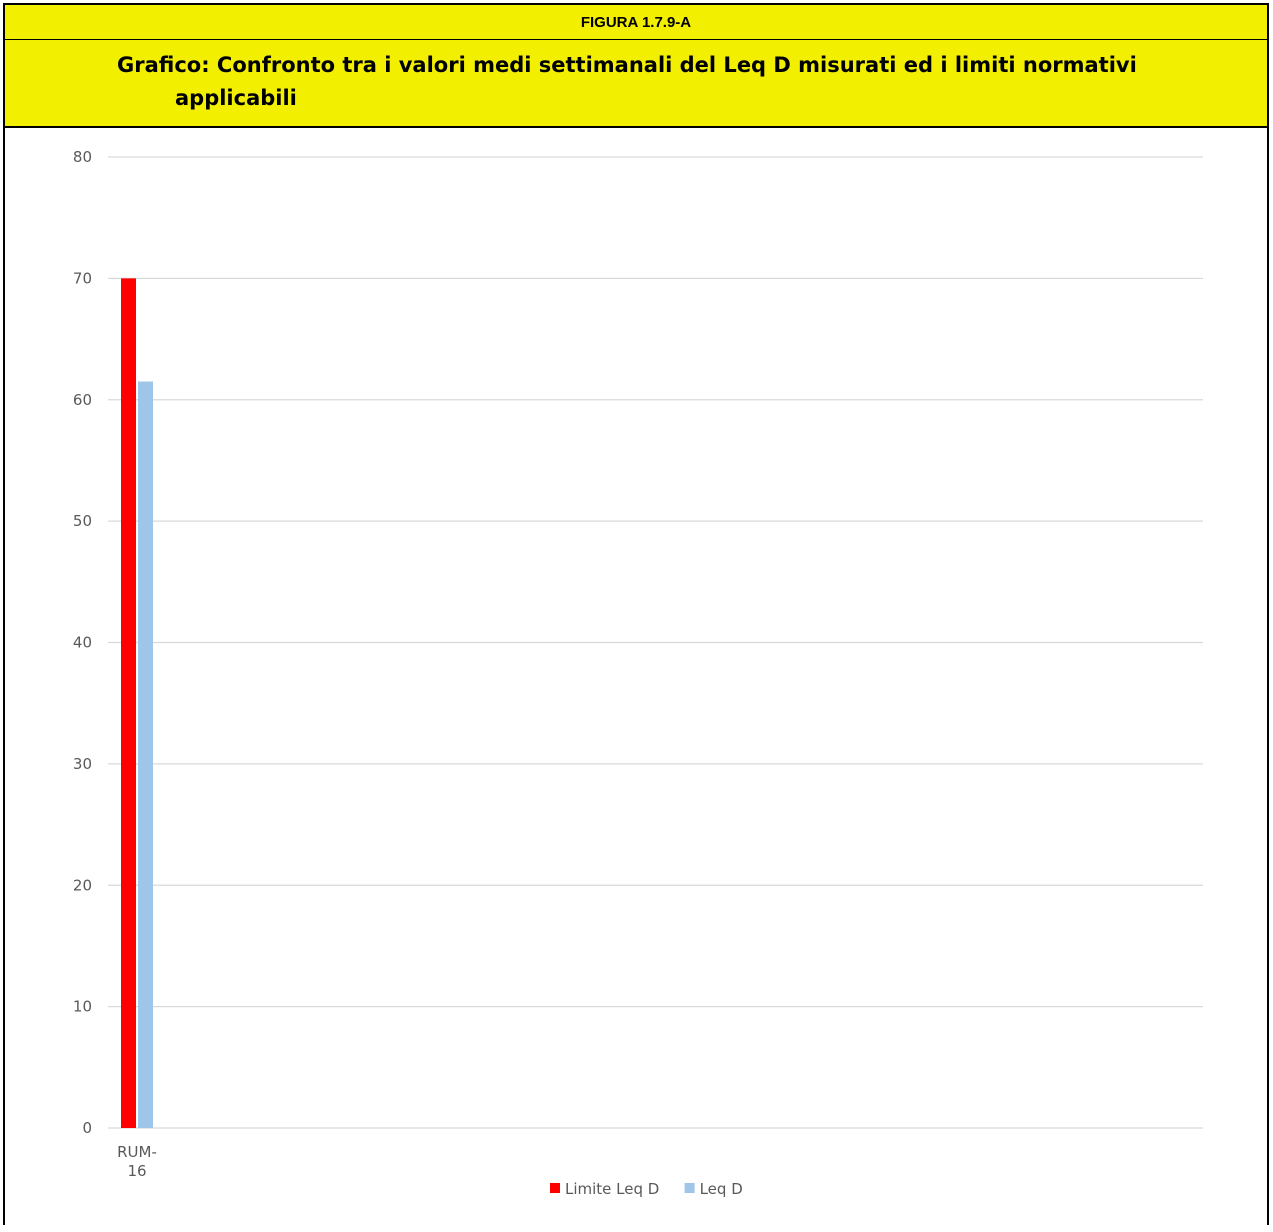 The width and height of the screenshot is (1273, 1232). I want to click on y-tick-label: 60, so click(82, 400).